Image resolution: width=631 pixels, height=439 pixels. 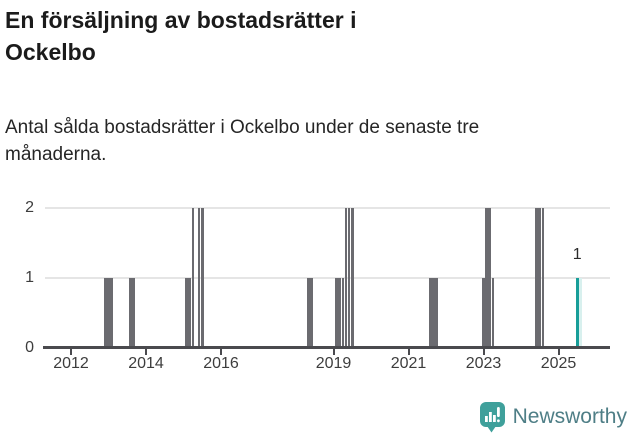 I want to click on chart-title-line1: En försäljning av bostadsrätter i, so click(x=181, y=20).